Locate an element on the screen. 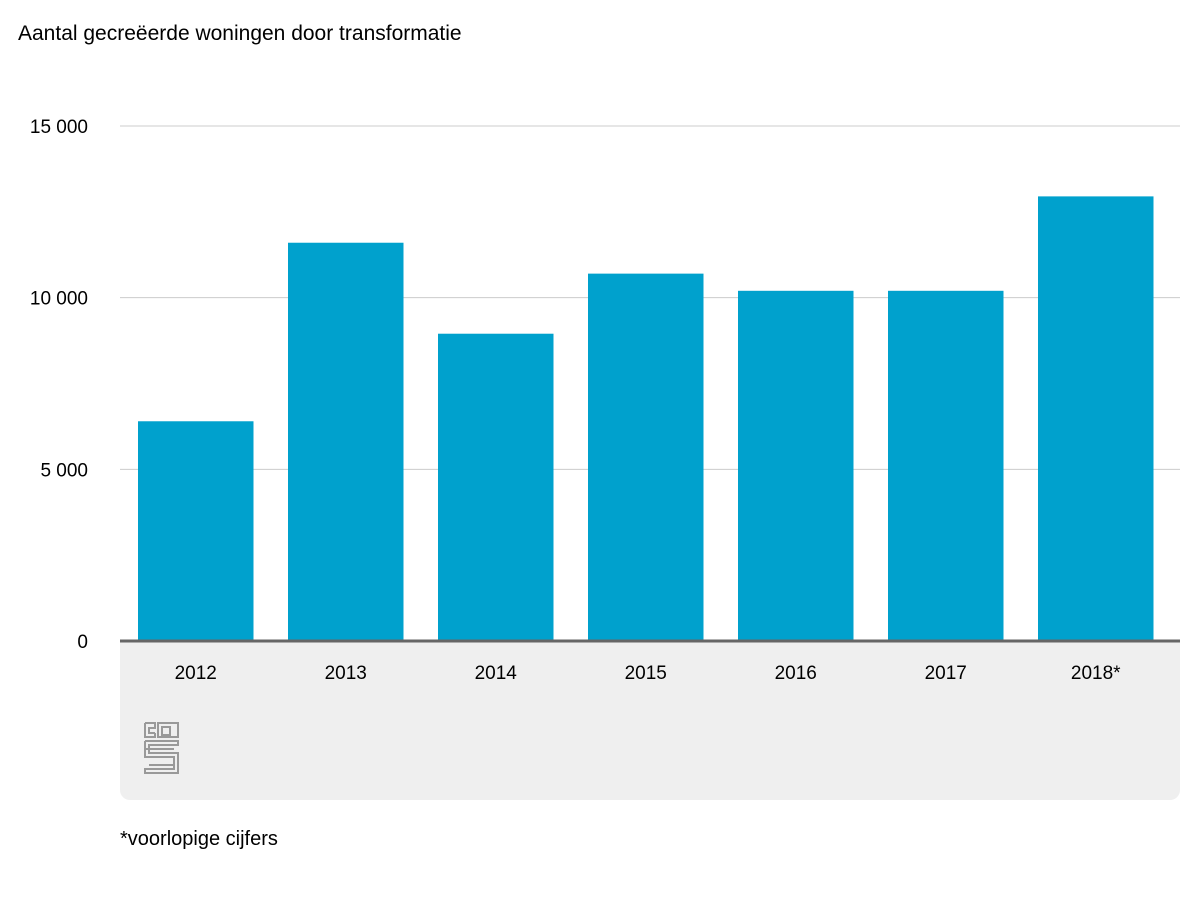 The width and height of the screenshot is (1200, 900). bar-2016 is located at coordinates (796, 465).